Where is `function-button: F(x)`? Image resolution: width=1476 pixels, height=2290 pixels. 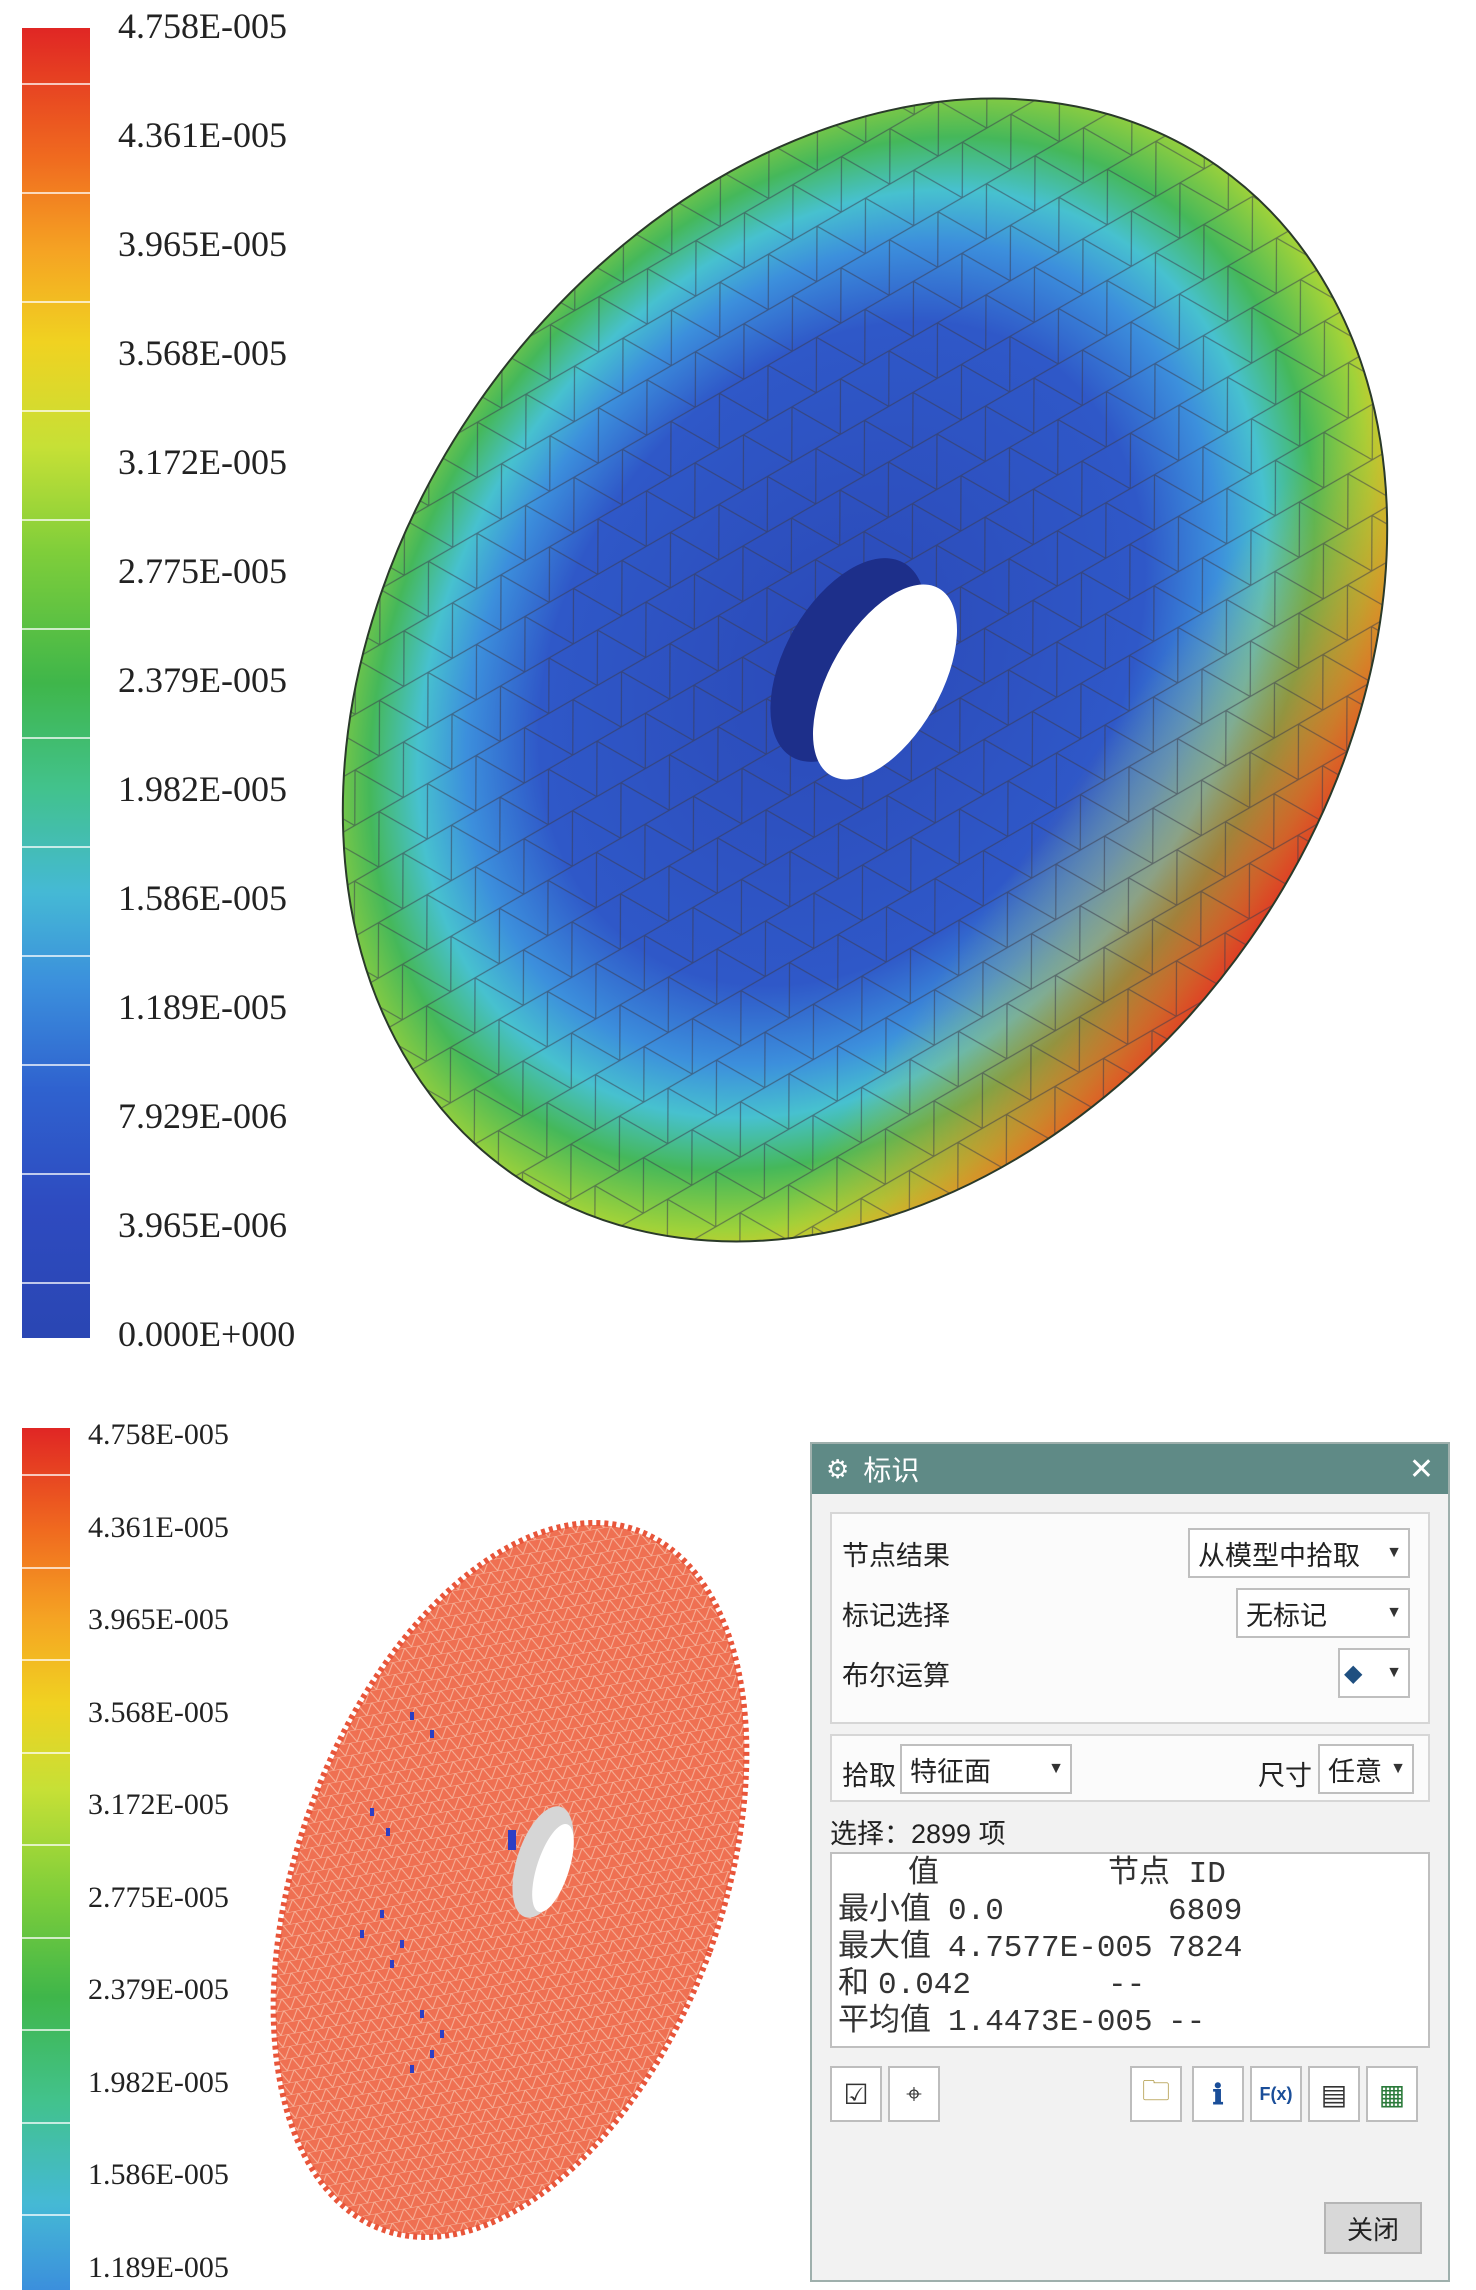 function-button: F(x) is located at coordinates (1276, 2094).